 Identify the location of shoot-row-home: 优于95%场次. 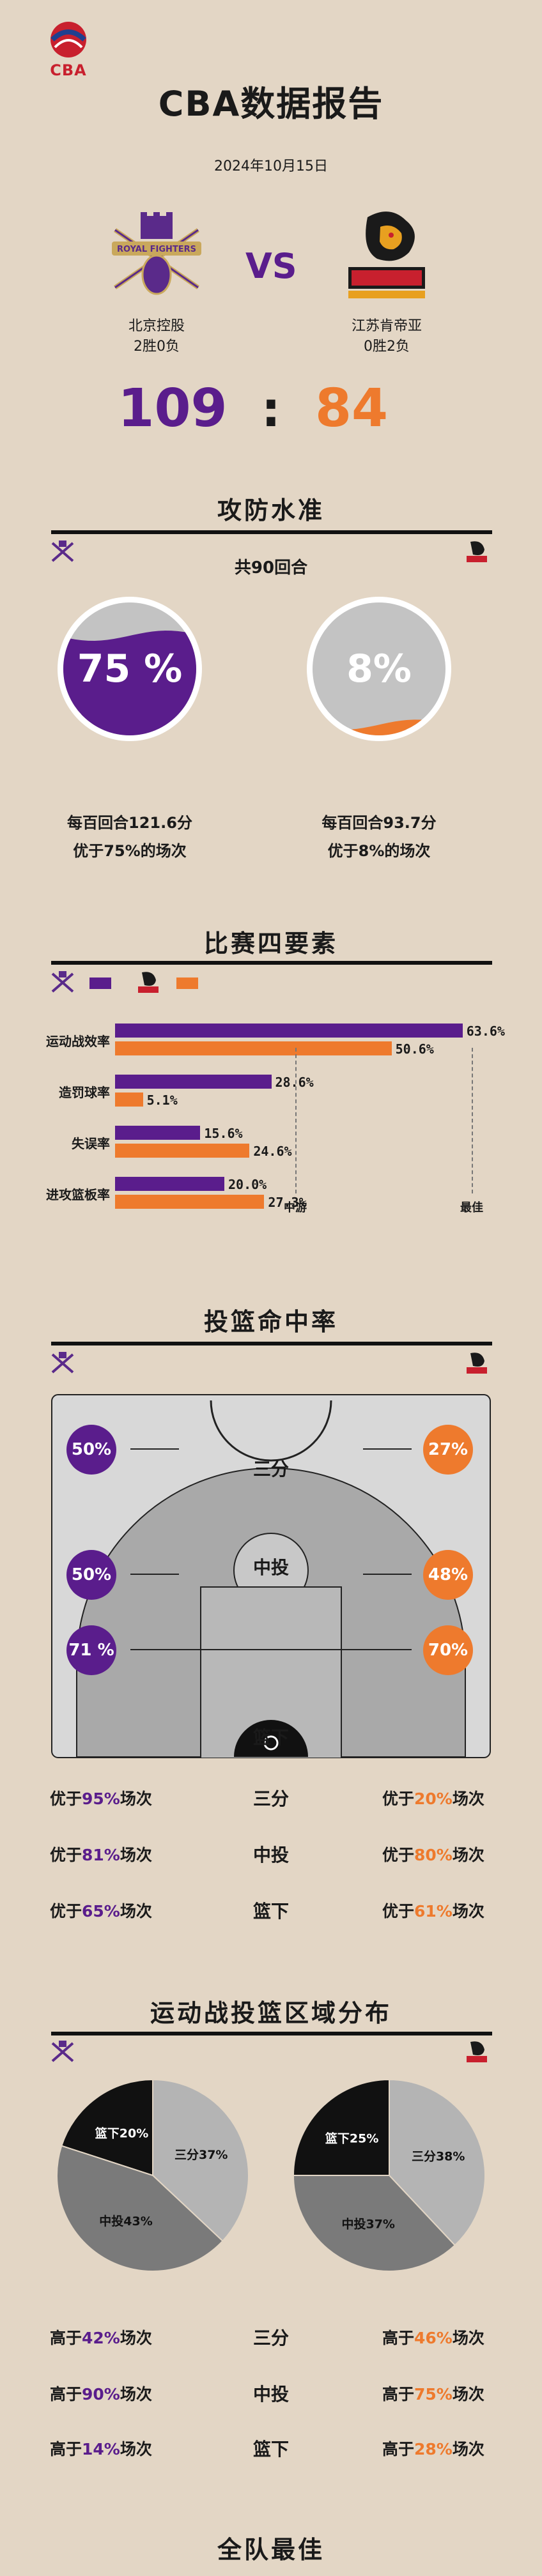
(101, 1799).